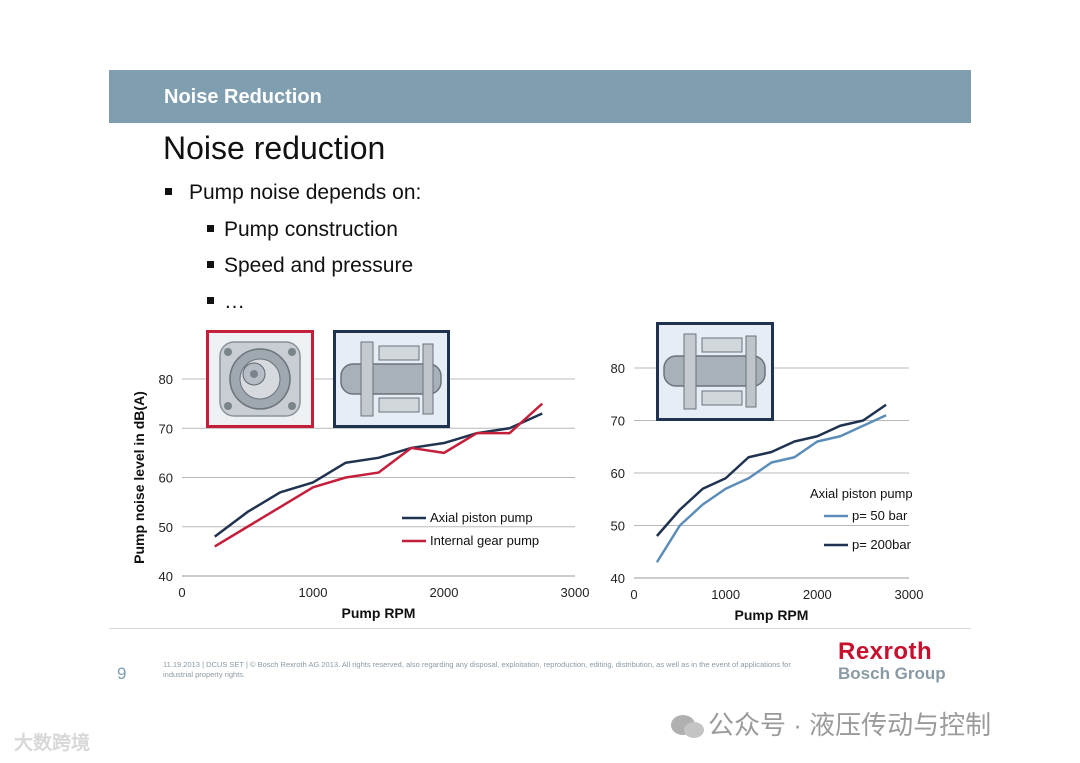 This screenshot has width=1080, height=763. I want to click on bullet-sub-1-text: Pump construction, so click(311, 229).